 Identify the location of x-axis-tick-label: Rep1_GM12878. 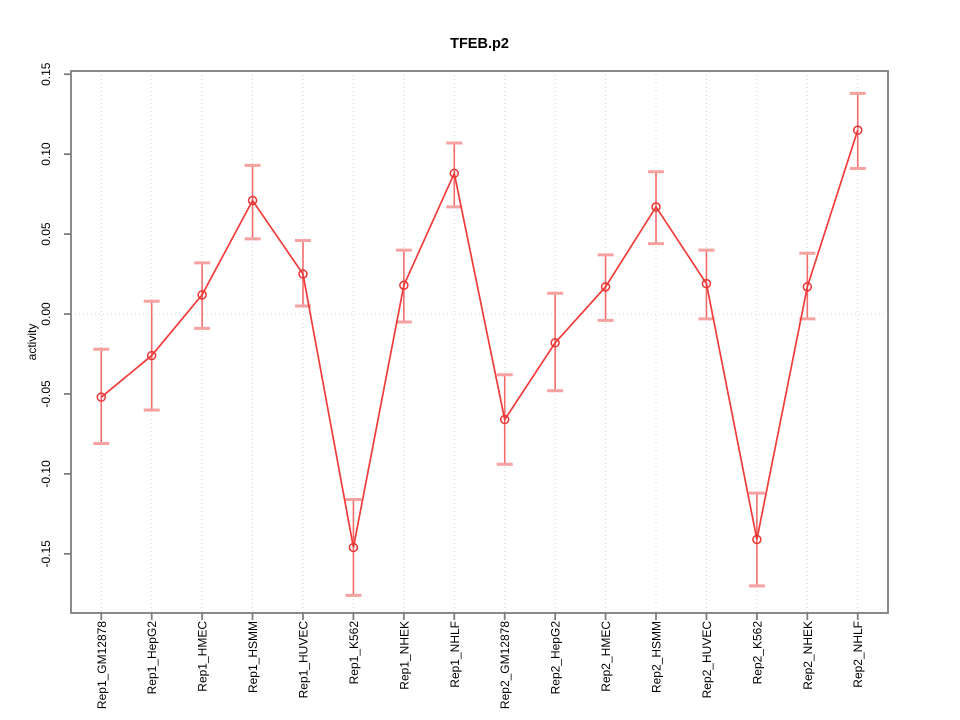
(102, 665).